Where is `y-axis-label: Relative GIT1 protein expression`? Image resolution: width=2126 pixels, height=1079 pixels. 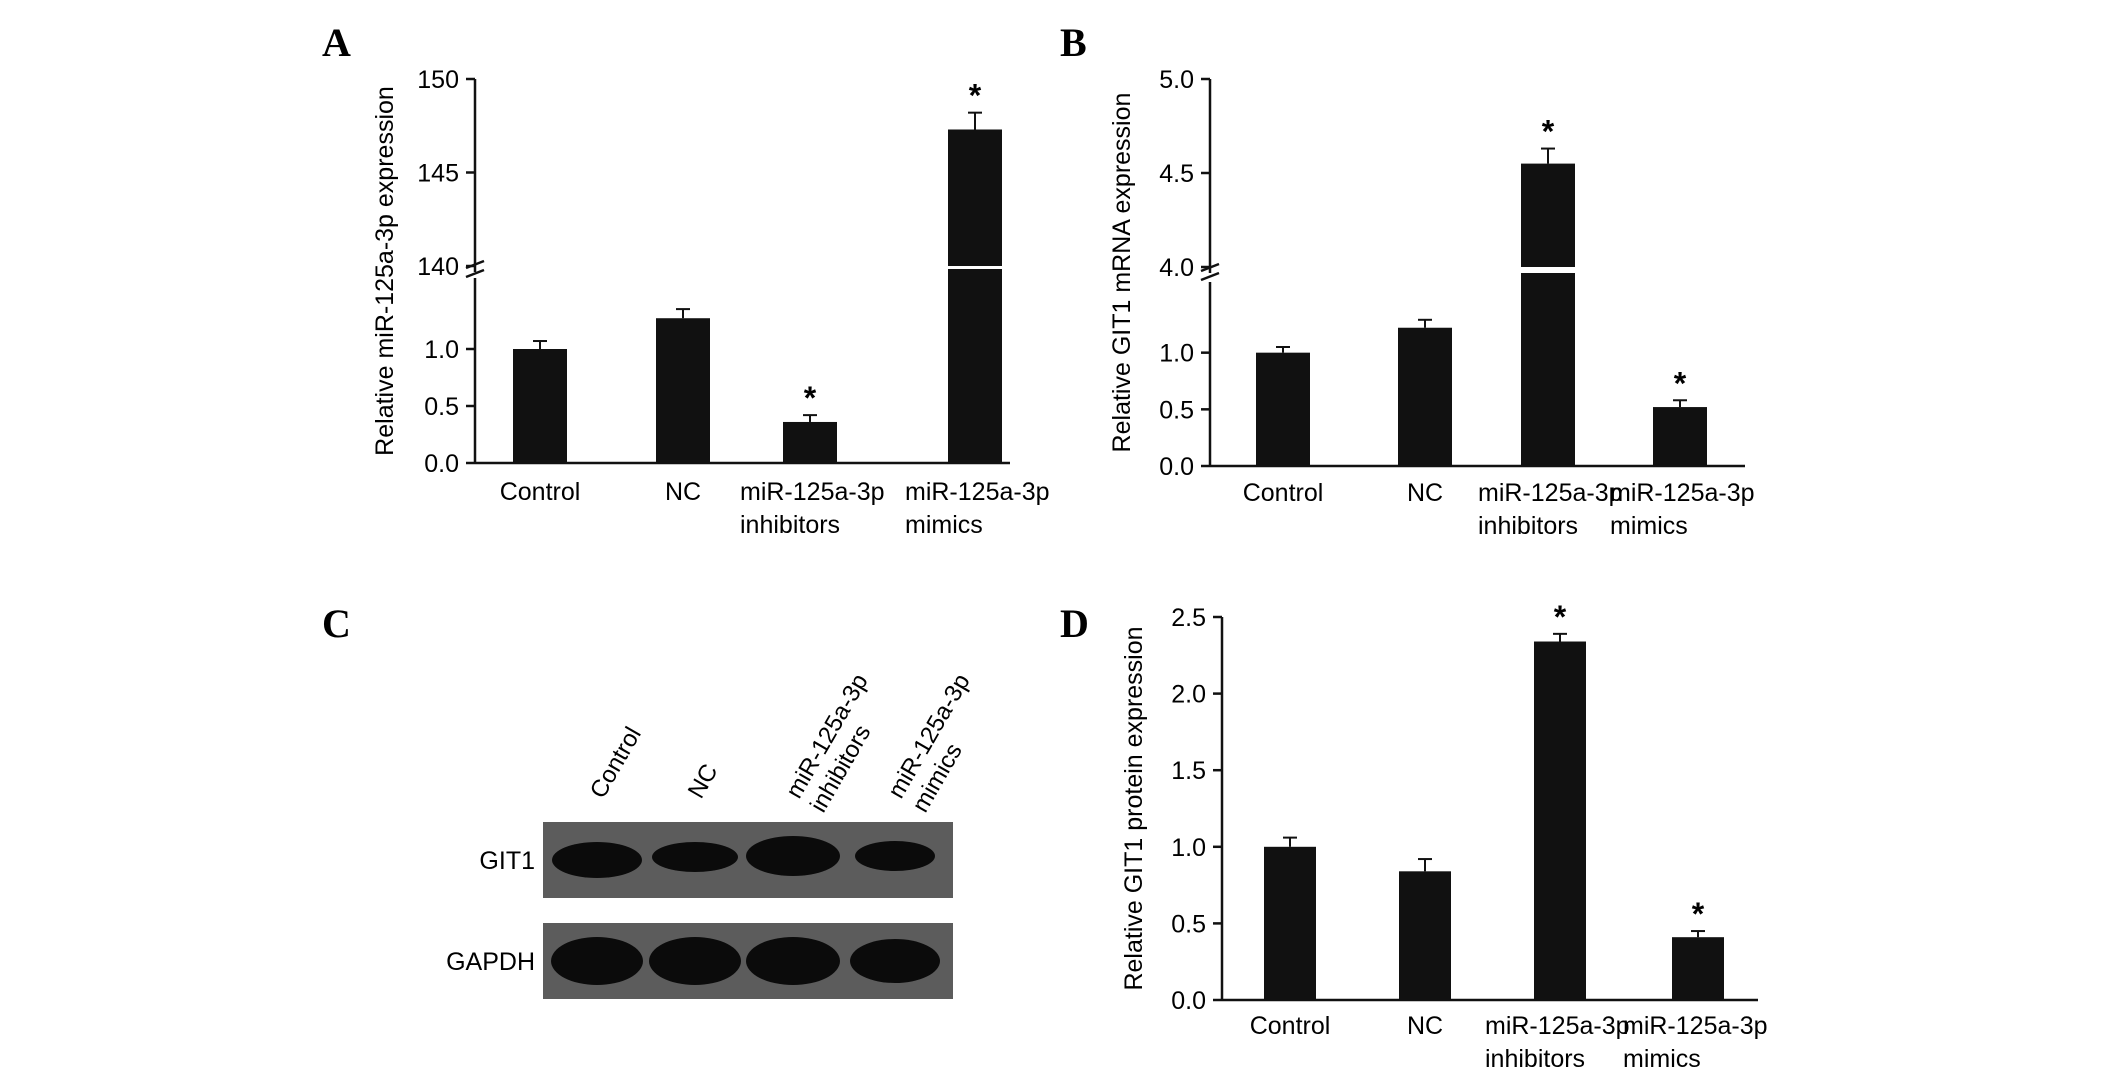 y-axis-label: Relative GIT1 protein expression is located at coordinates (1134, 808).